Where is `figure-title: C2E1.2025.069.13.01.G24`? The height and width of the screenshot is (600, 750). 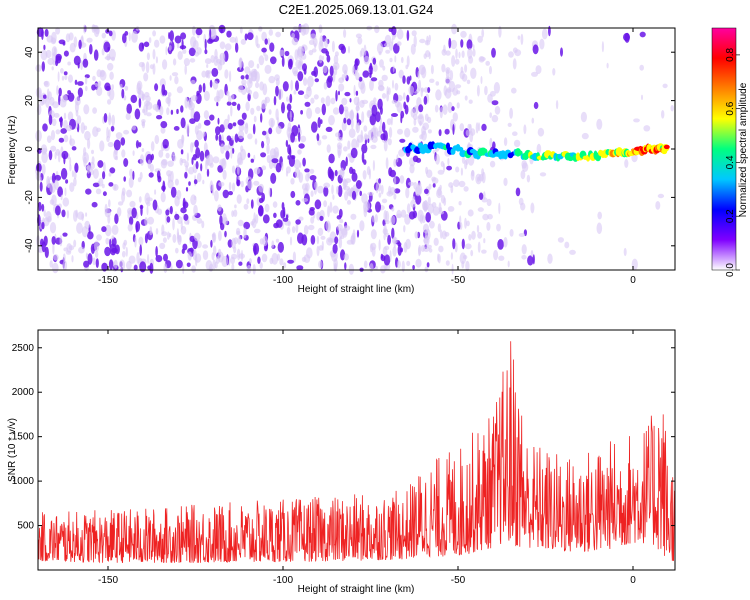
figure-title: C2E1.2025.069.13.01.G24 is located at coordinates (356, 9).